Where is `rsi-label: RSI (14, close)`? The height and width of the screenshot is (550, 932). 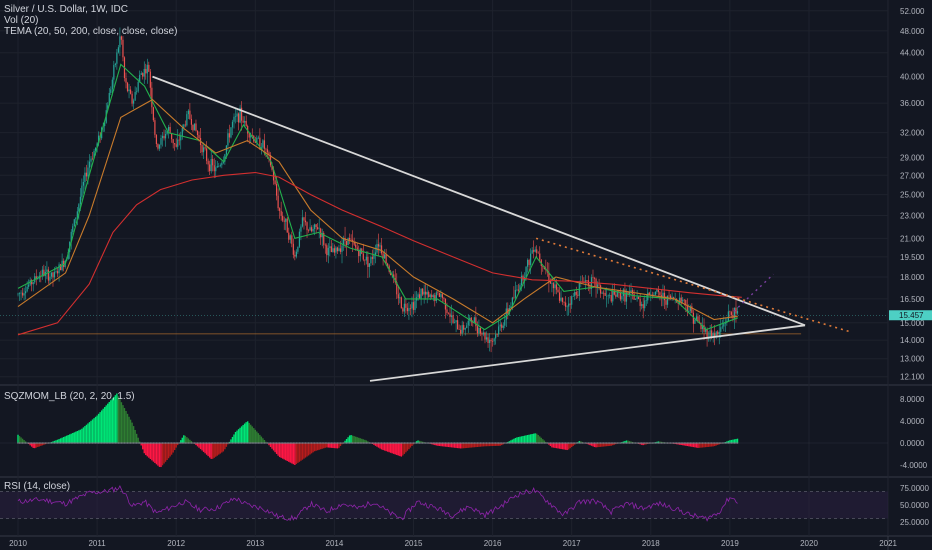
rsi-label: RSI (14, close) is located at coordinates (37, 486).